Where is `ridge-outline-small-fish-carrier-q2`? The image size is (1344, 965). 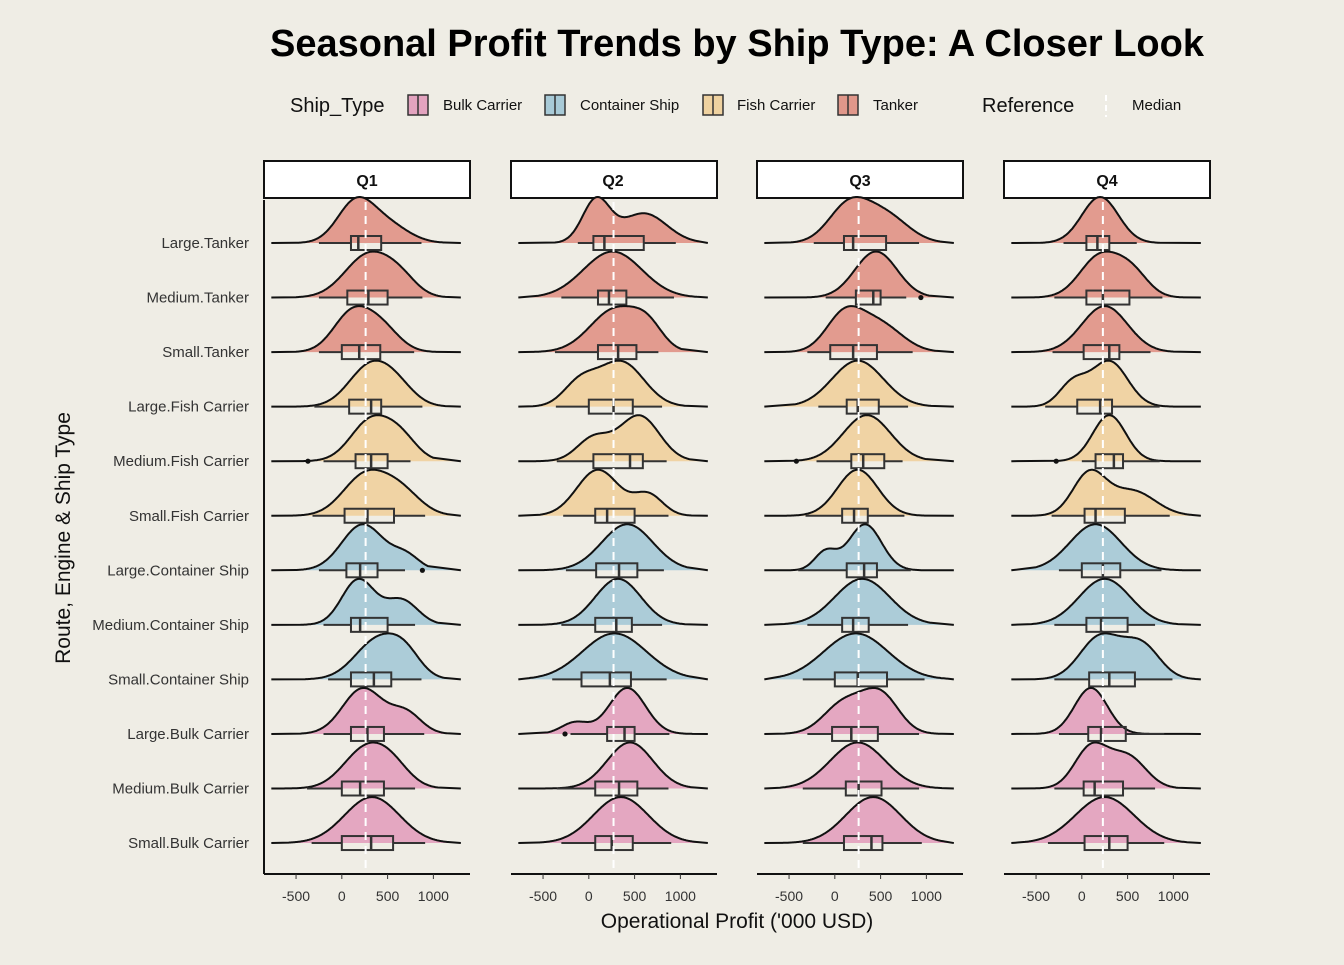
ridge-outline-small-fish-carrier-q2 is located at coordinates (613, 492).